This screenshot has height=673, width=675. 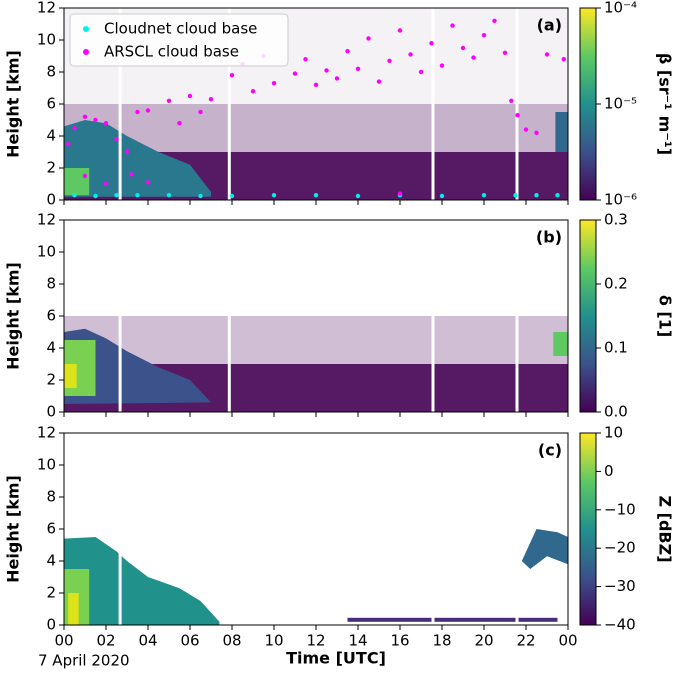 I want to click on colorbar-tick-label: 0, so click(x=609, y=471).